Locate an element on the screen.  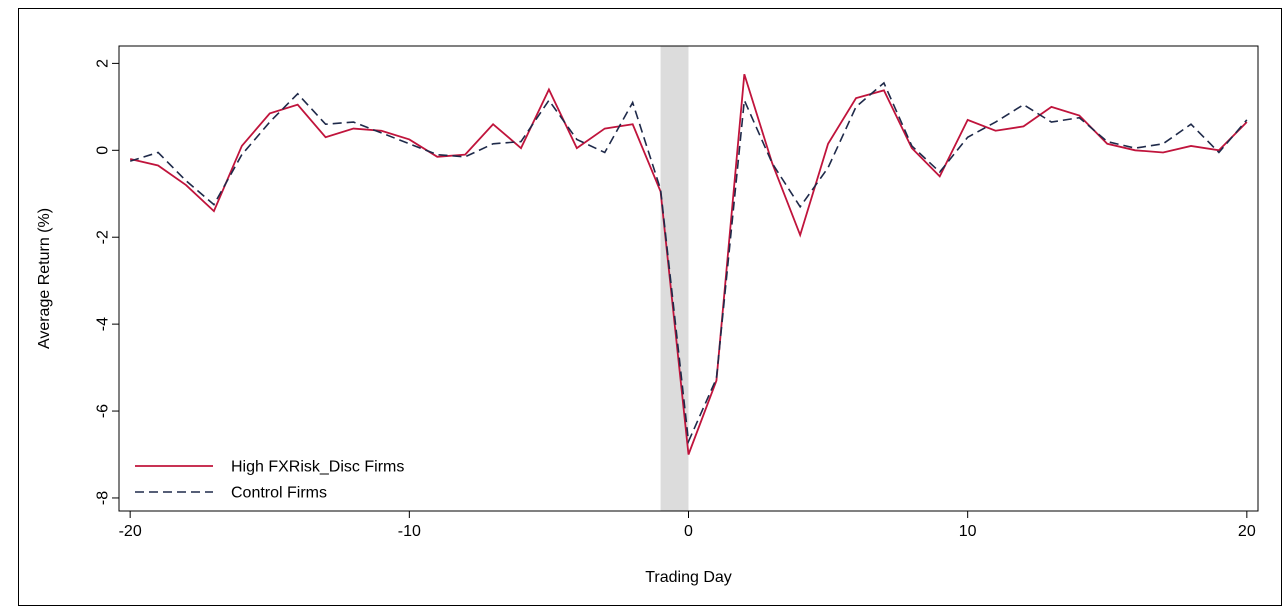
event-window-band is located at coordinates (674, 278).